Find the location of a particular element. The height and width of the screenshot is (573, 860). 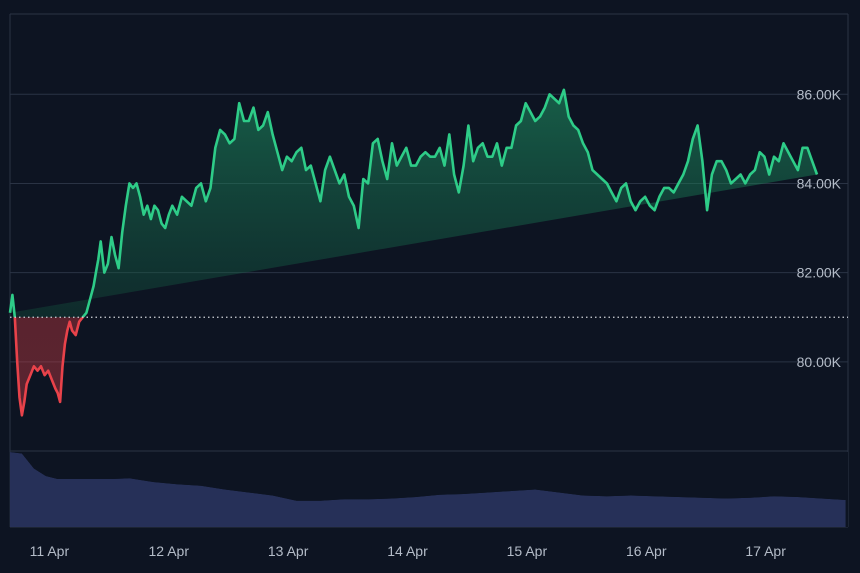

volume-bars is located at coordinates (428, 489).